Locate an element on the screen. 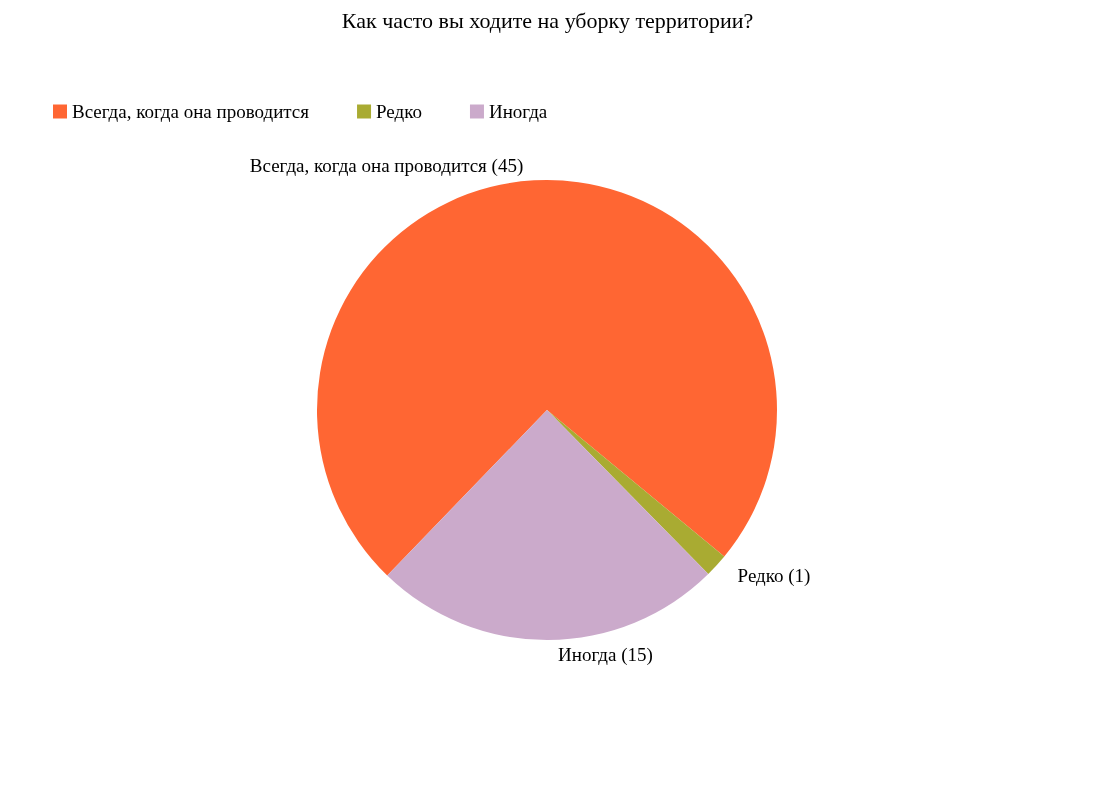 The image size is (1095, 805). chart-title: Как часто вы ходите на уборку территории? is located at coordinates (547, 20).